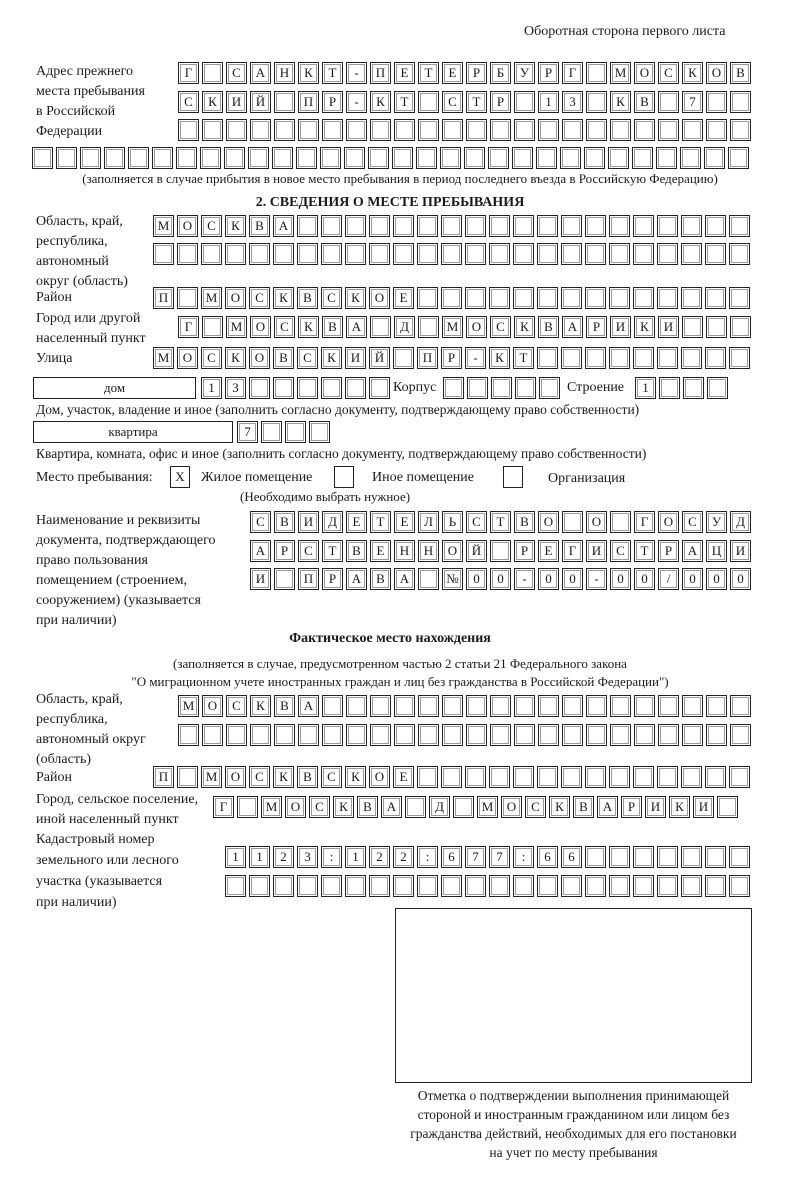 This screenshot has width=800, height=1180. I want to click on char-cell: /, so click(668, 579).